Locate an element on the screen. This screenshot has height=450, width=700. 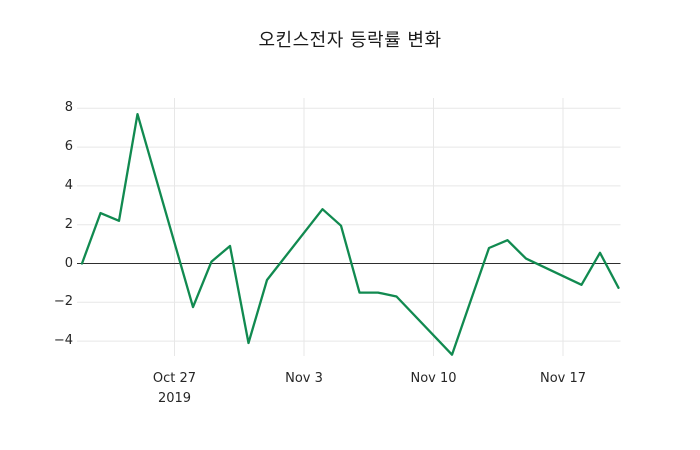
y-tick-label: 8 is located at coordinates (68, 108).